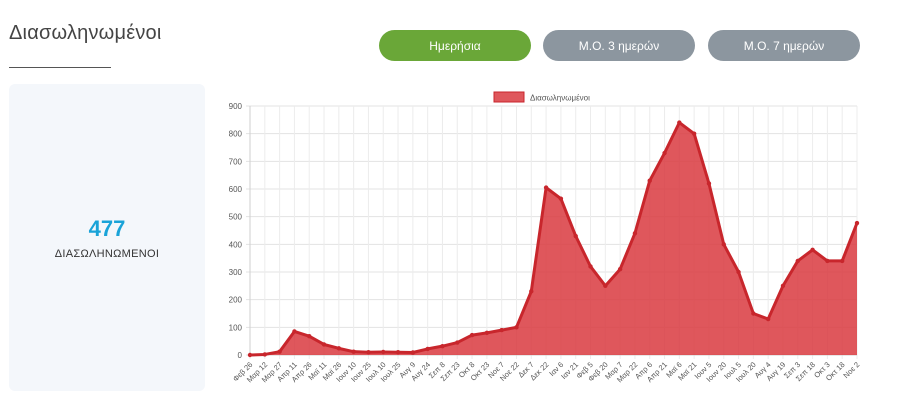 This screenshot has width=900, height=418. Describe the element at coordinates (236, 300) in the screenshot. I see `y-tick-label: 200` at that location.